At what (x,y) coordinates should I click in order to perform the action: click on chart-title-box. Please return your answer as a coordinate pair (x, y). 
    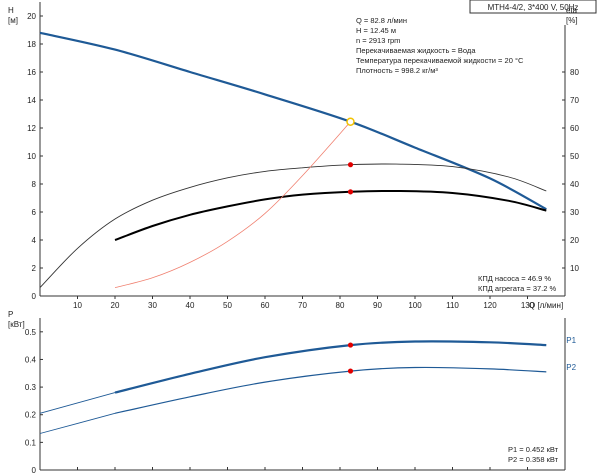
    Looking at the image, I should click on (533, 7).